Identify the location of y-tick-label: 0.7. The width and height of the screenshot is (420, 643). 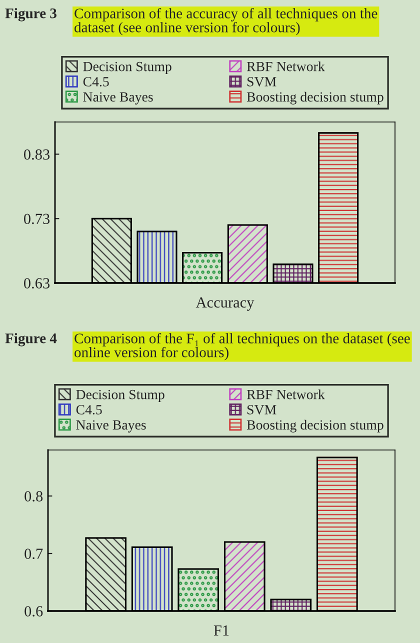
(33, 554).